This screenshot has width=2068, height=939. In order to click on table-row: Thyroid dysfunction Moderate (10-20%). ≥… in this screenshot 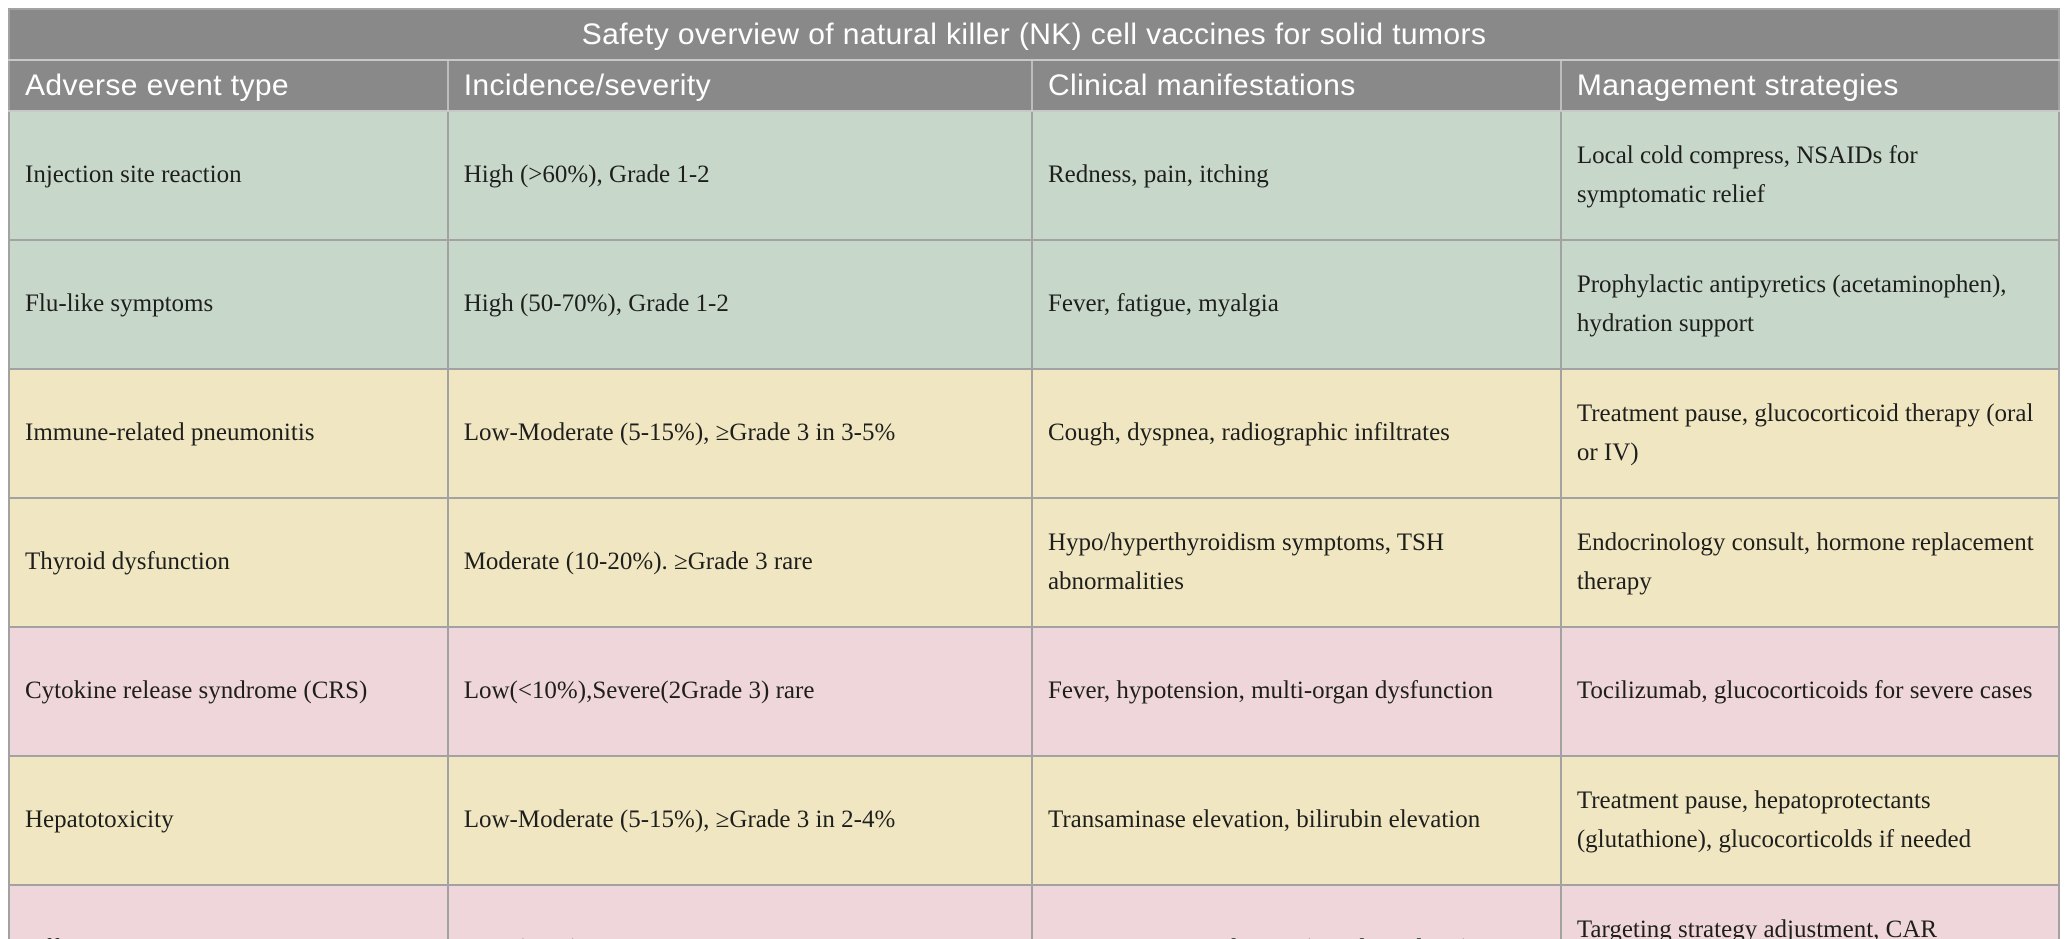, I will do `click(1034, 562)`.